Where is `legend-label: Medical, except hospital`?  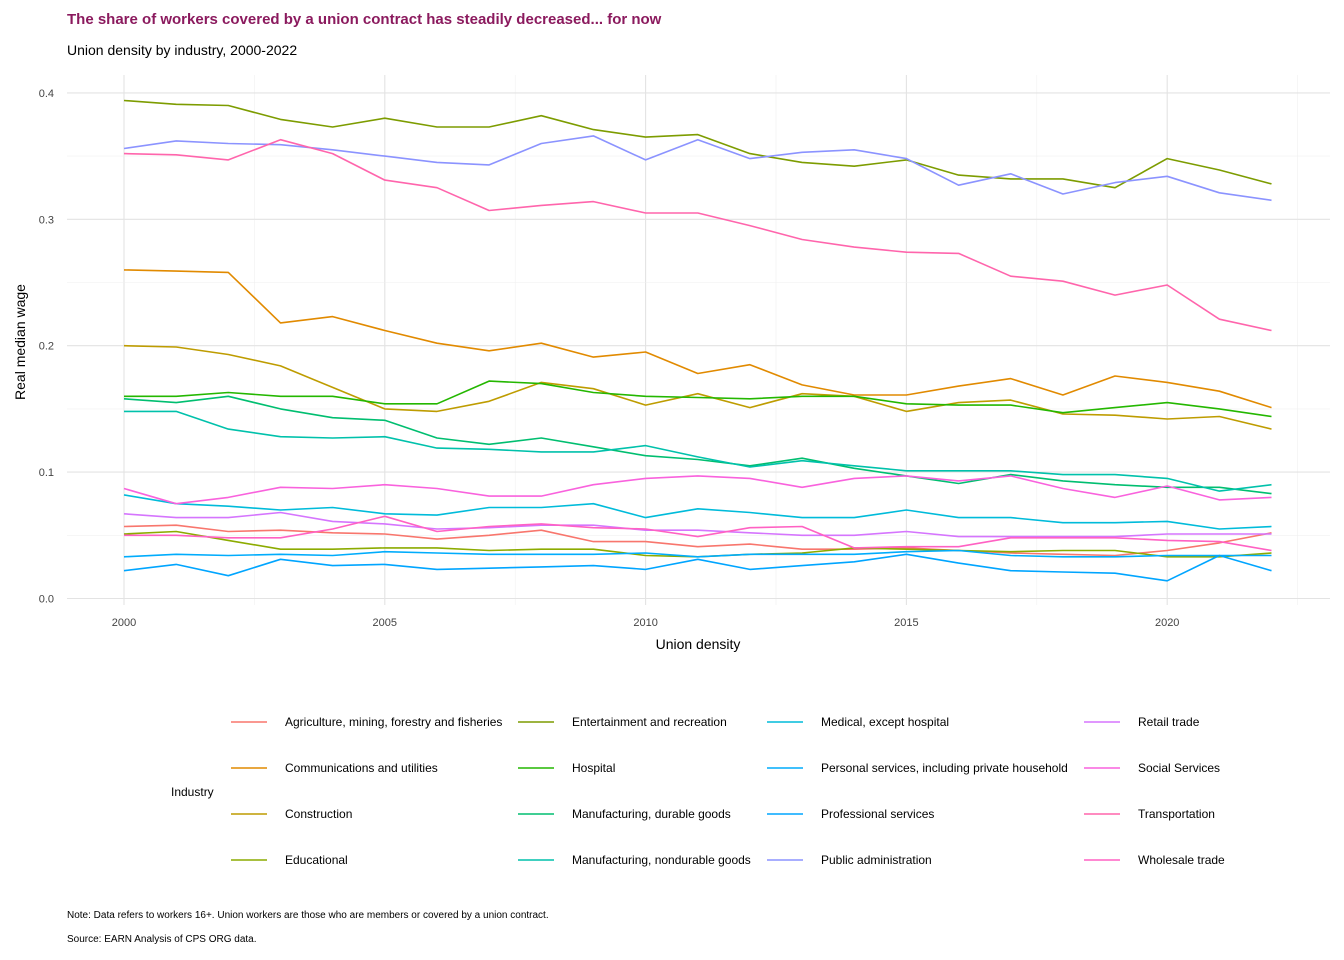 legend-label: Medical, except hospital is located at coordinates (885, 722).